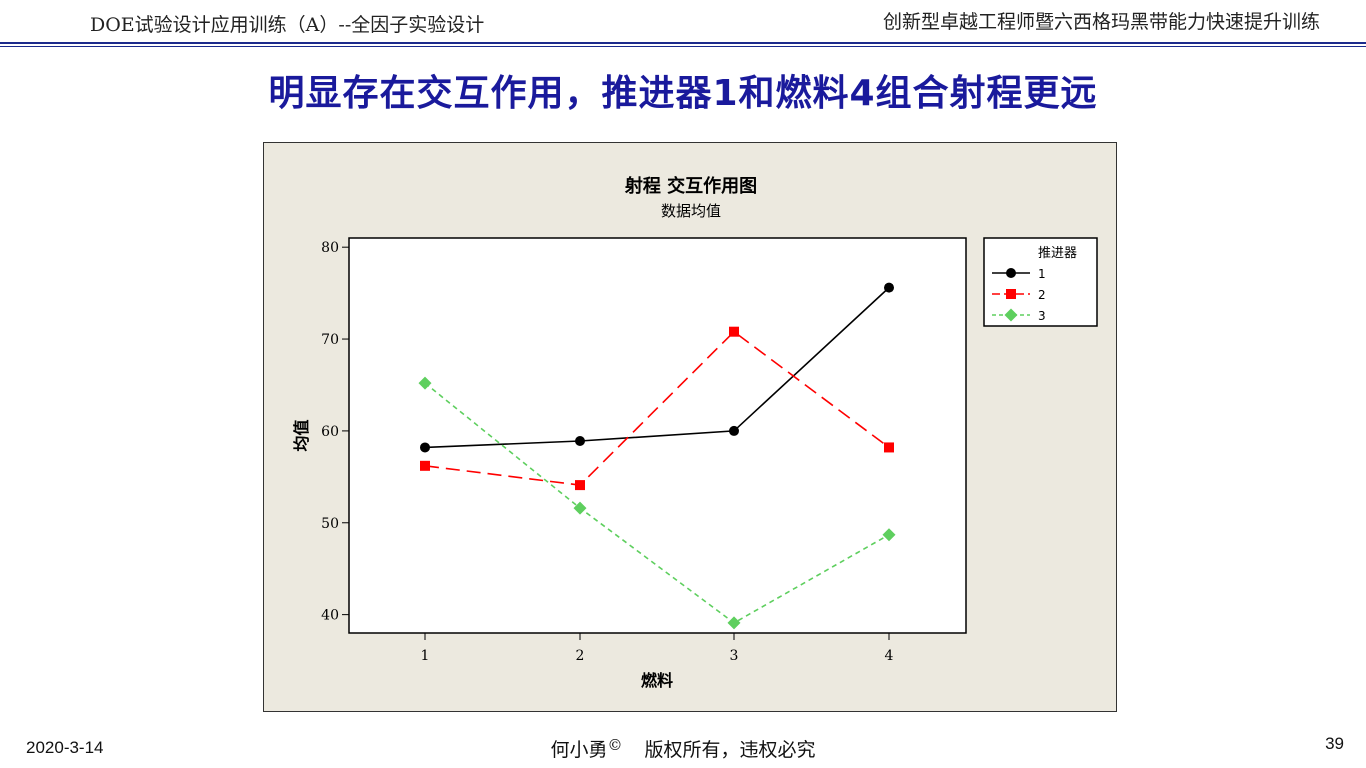 The height and width of the screenshot is (768, 1366). I want to click on legend-label-3: 3, so click(1042, 316).